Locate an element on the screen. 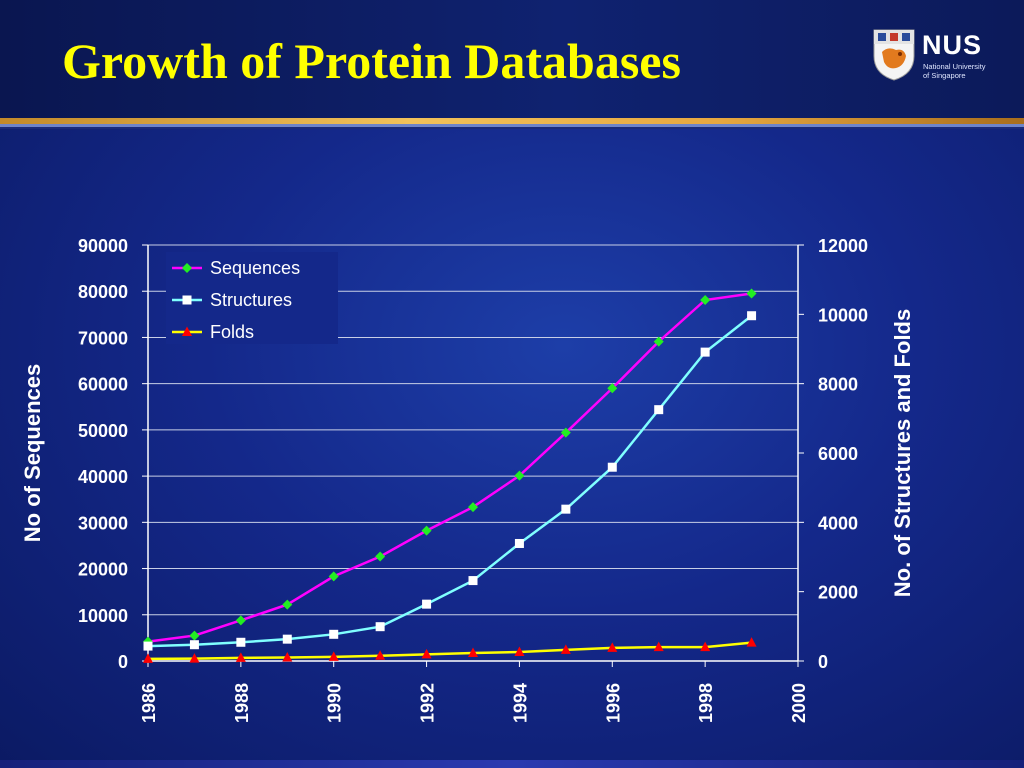 The width and height of the screenshot is (1024, 768). y-right-tick-label: 10000 is located at coordinates (843, 315).